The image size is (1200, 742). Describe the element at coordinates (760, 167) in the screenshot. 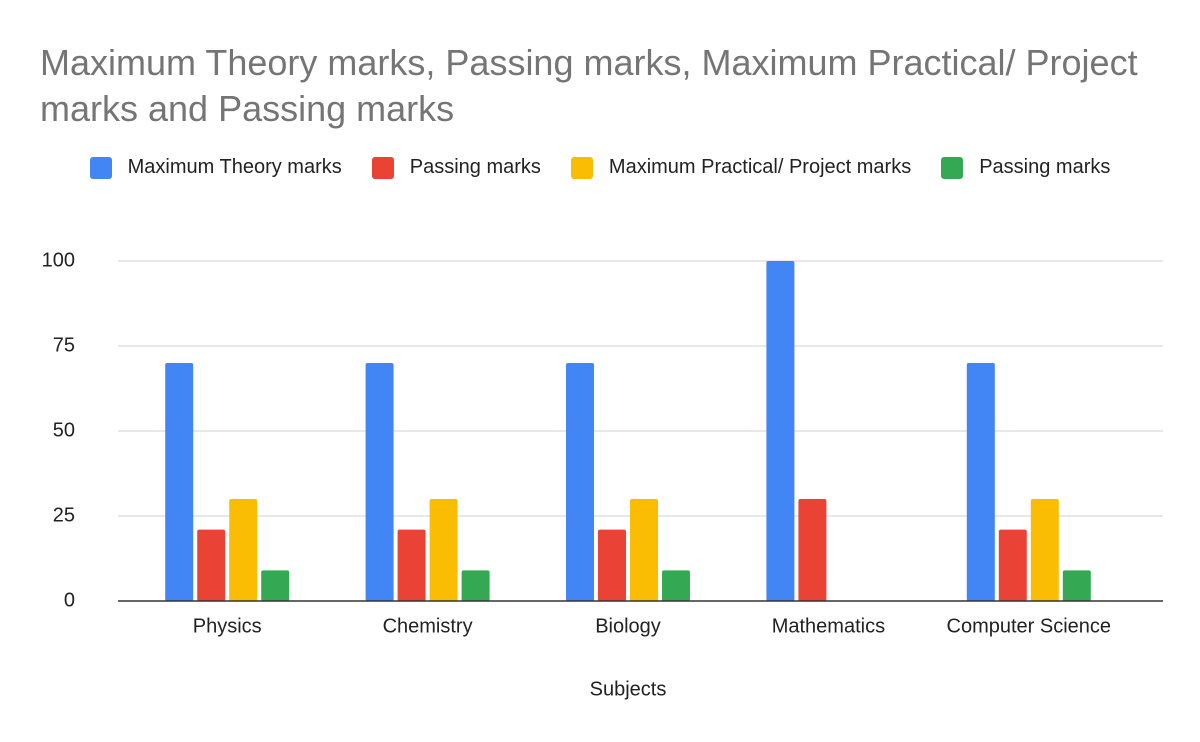

I see `legend-label: Maximum Practical/ Project marks` at that location.